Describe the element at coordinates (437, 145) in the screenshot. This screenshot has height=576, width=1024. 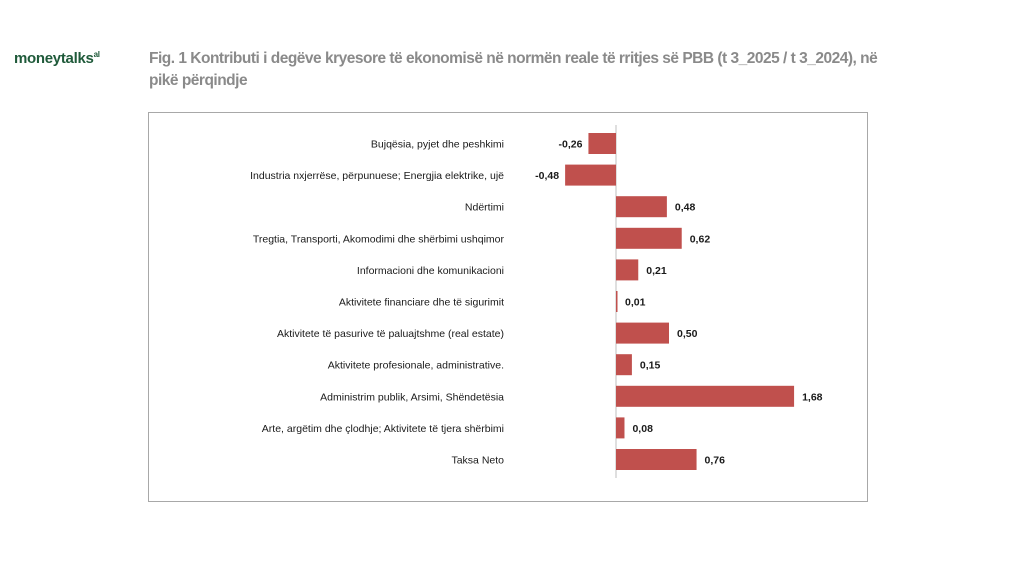
I see `category-label: Bujqësia, pyjet dhe peshkimi` at that location.